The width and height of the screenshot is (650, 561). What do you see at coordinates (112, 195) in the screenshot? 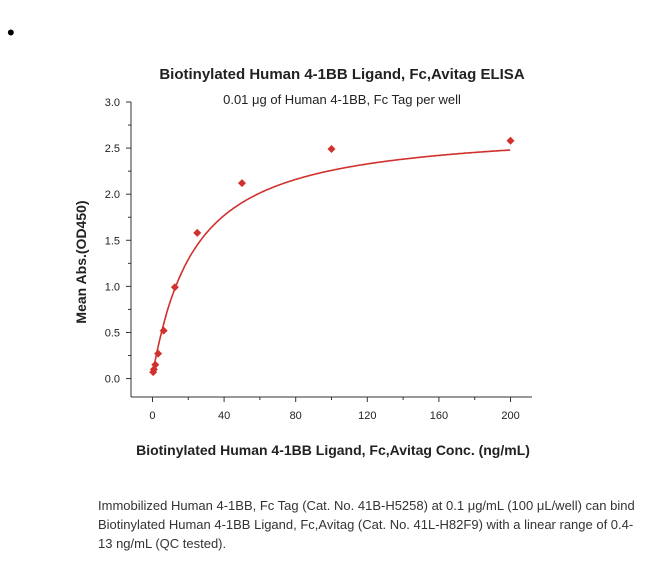
I see `y-tick-label: 2.0` at bounding box center [112, 195].